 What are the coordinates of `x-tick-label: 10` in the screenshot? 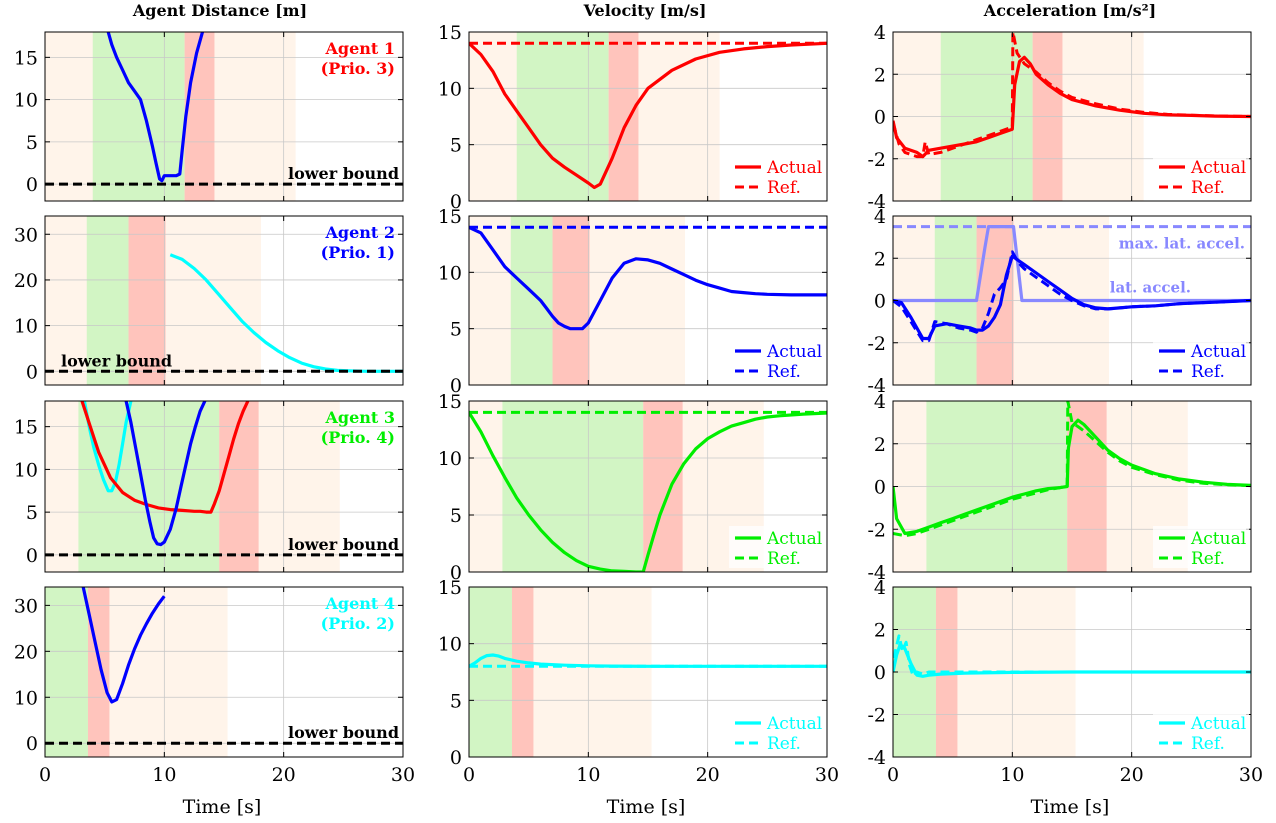 It's located at (1012, 775).